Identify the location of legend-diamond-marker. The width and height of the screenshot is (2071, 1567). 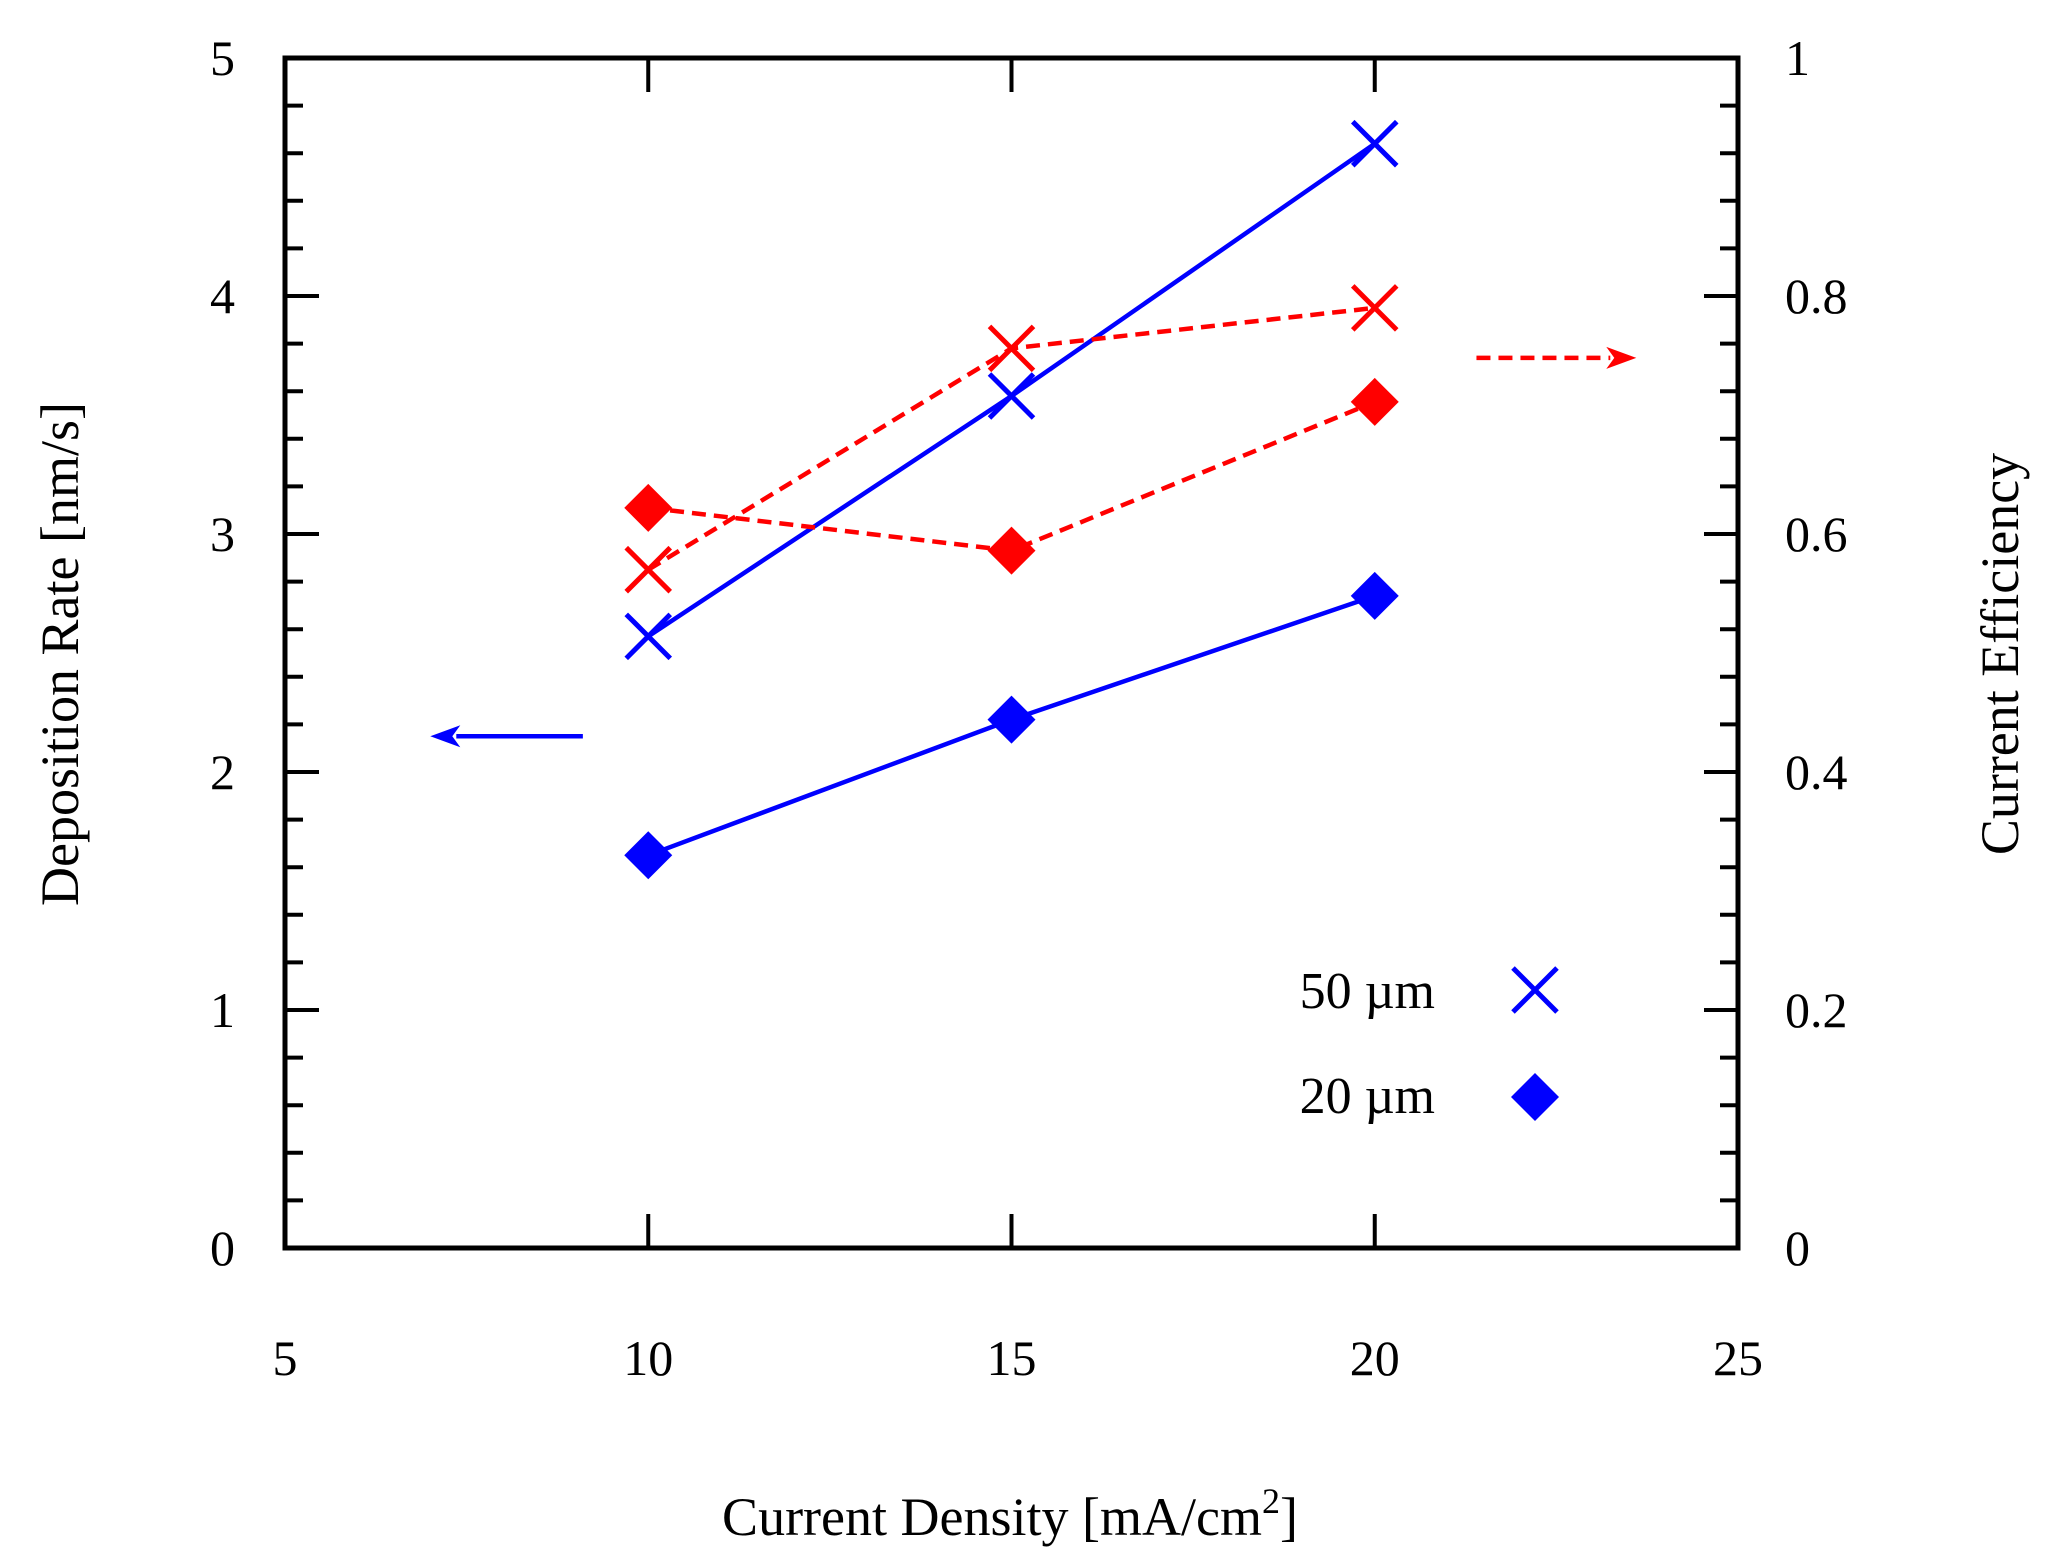
(1535, 1097).